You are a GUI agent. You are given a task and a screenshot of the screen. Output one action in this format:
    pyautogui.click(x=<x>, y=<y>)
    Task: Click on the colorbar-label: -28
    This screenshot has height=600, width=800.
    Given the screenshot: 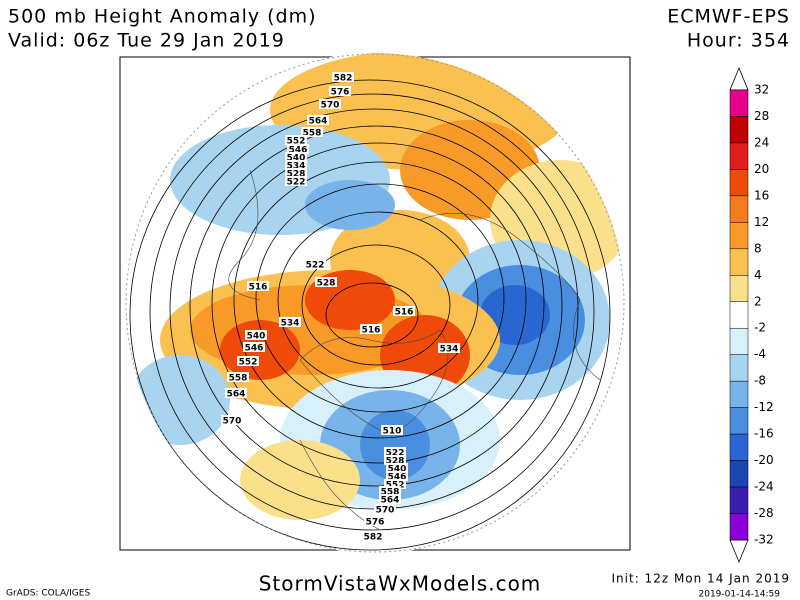 What is the action you would take?
    pyautogui.click(x=764, y=513)
    